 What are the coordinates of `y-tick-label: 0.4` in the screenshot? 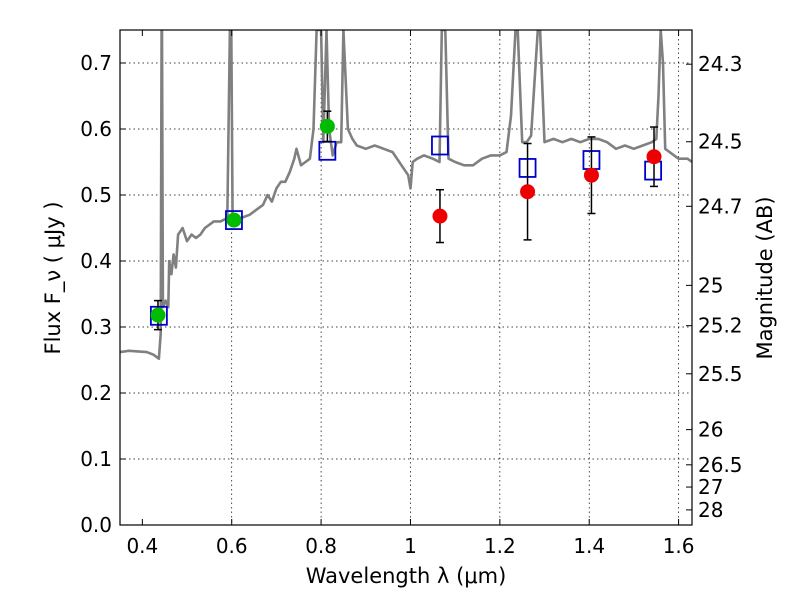 It's located at (96, 261).